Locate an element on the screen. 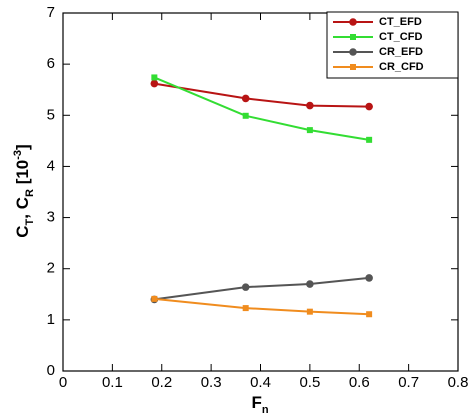  y-tick-label: 5 is located at coordinates (51, 114).